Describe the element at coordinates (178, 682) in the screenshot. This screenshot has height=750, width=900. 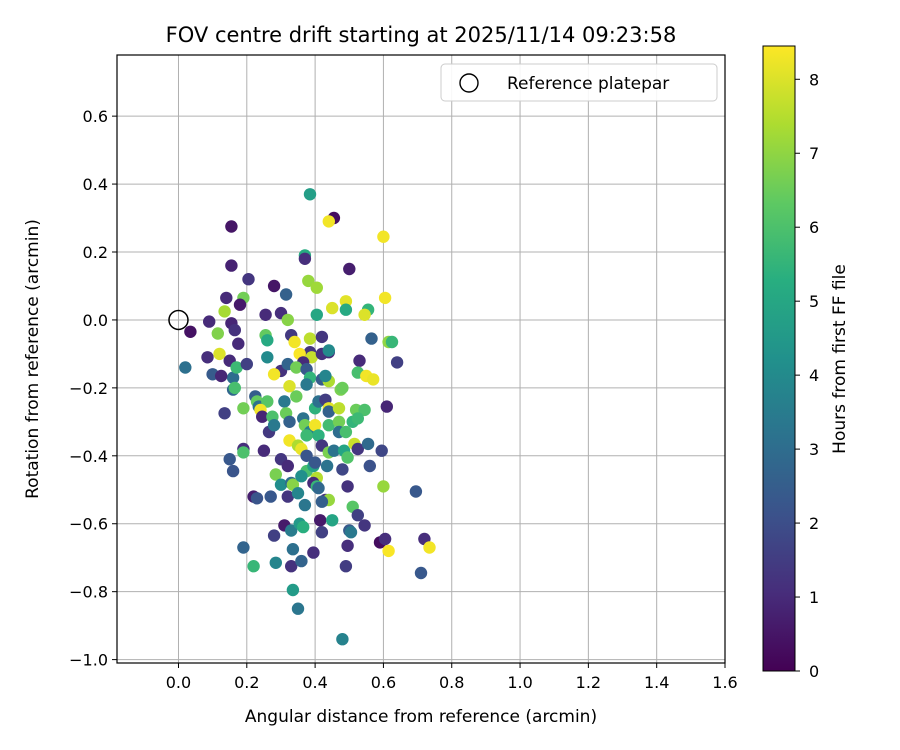
I see `x-tick-label: 0.0` at that location.